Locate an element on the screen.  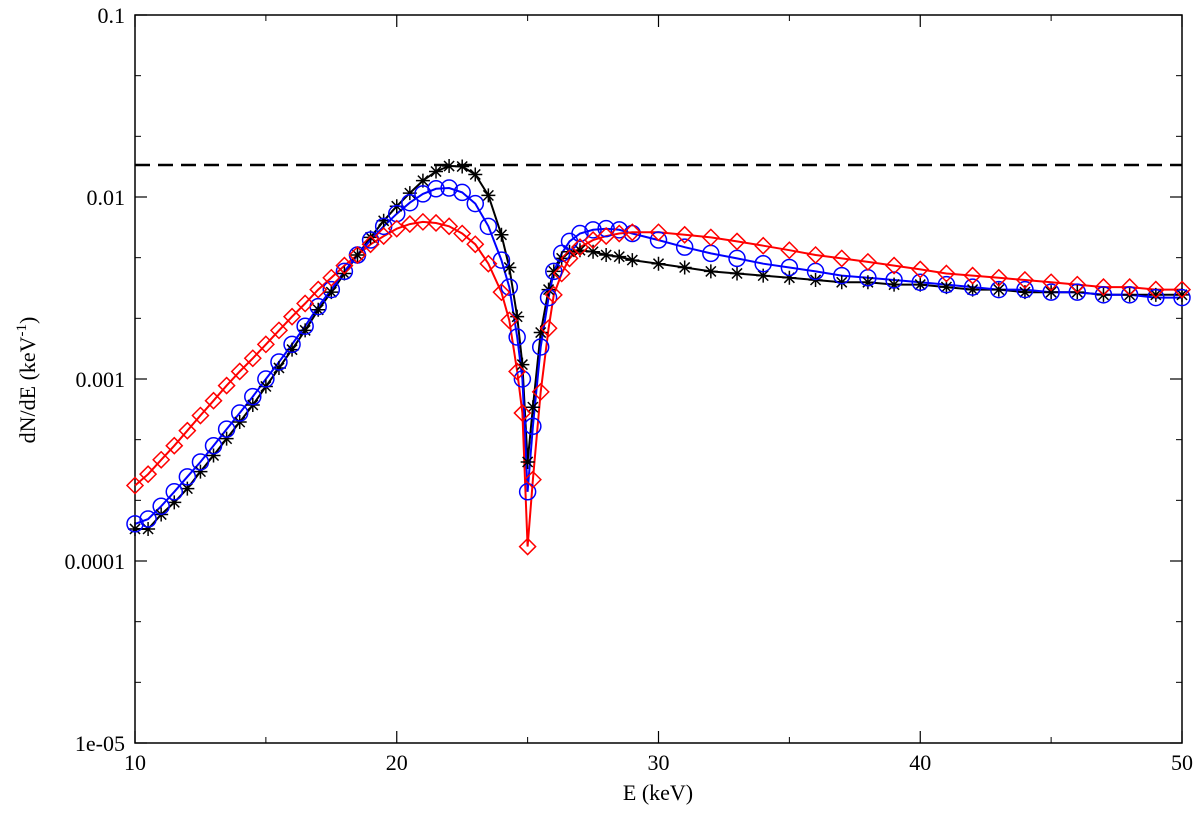
x-tick-label: 20 is located at coordinates (397, 762).